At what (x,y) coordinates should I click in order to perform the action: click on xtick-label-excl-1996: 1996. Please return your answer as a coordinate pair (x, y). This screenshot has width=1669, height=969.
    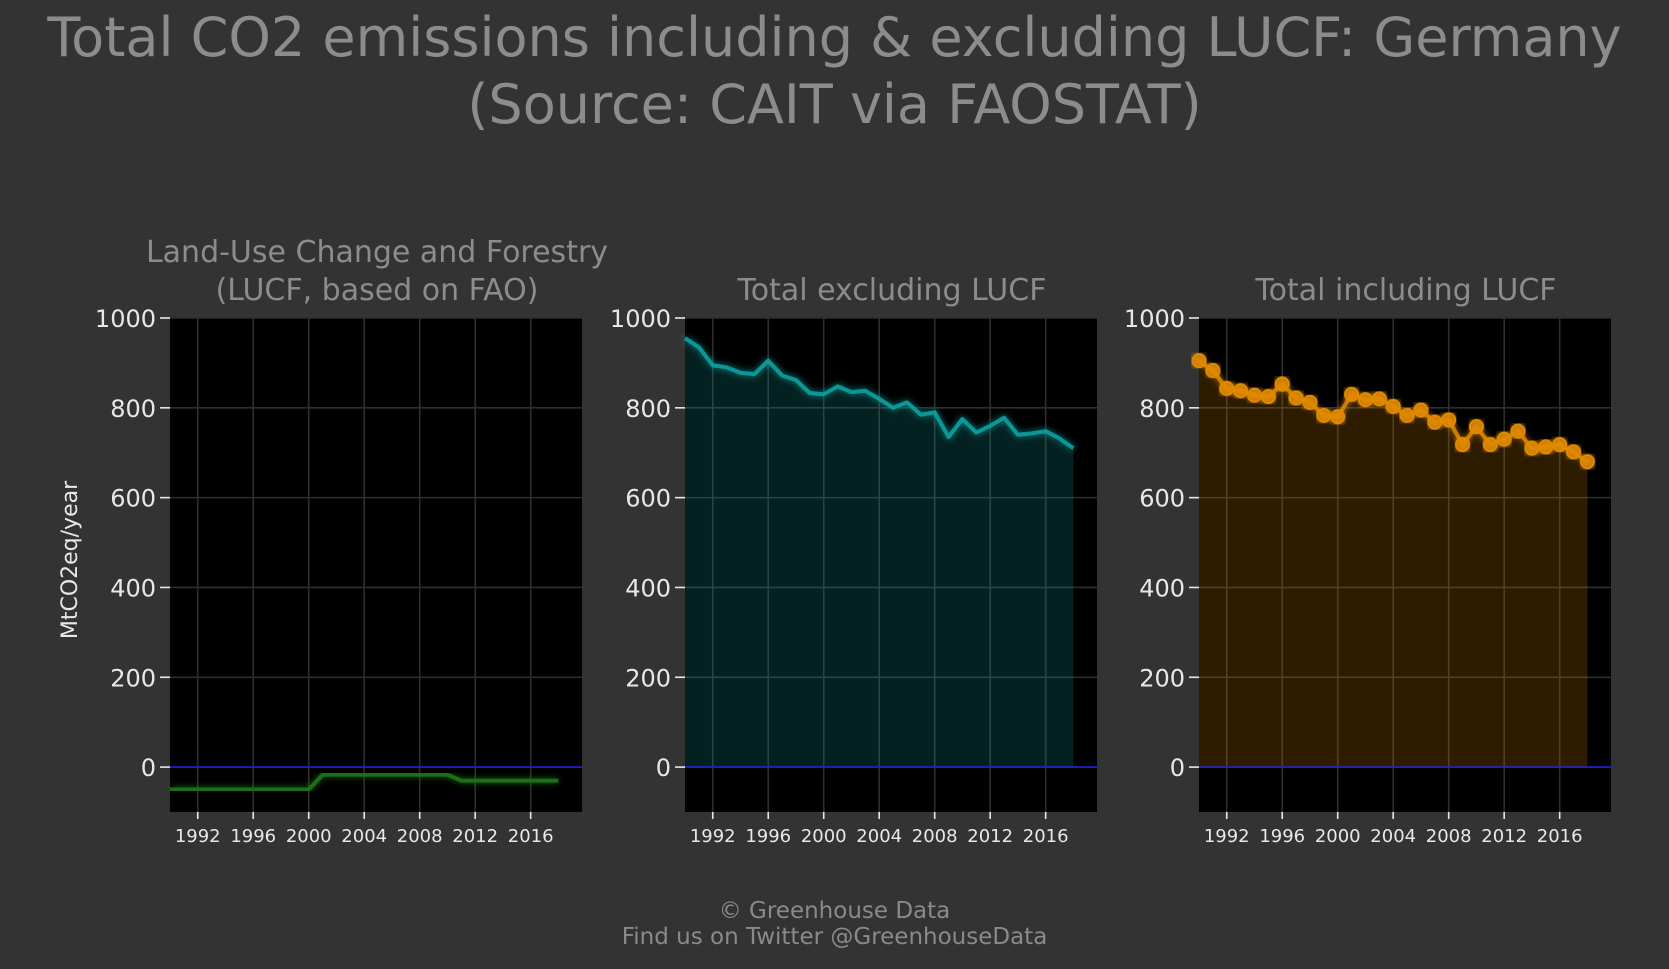
    Looking at the image, I should click on (768, 836).